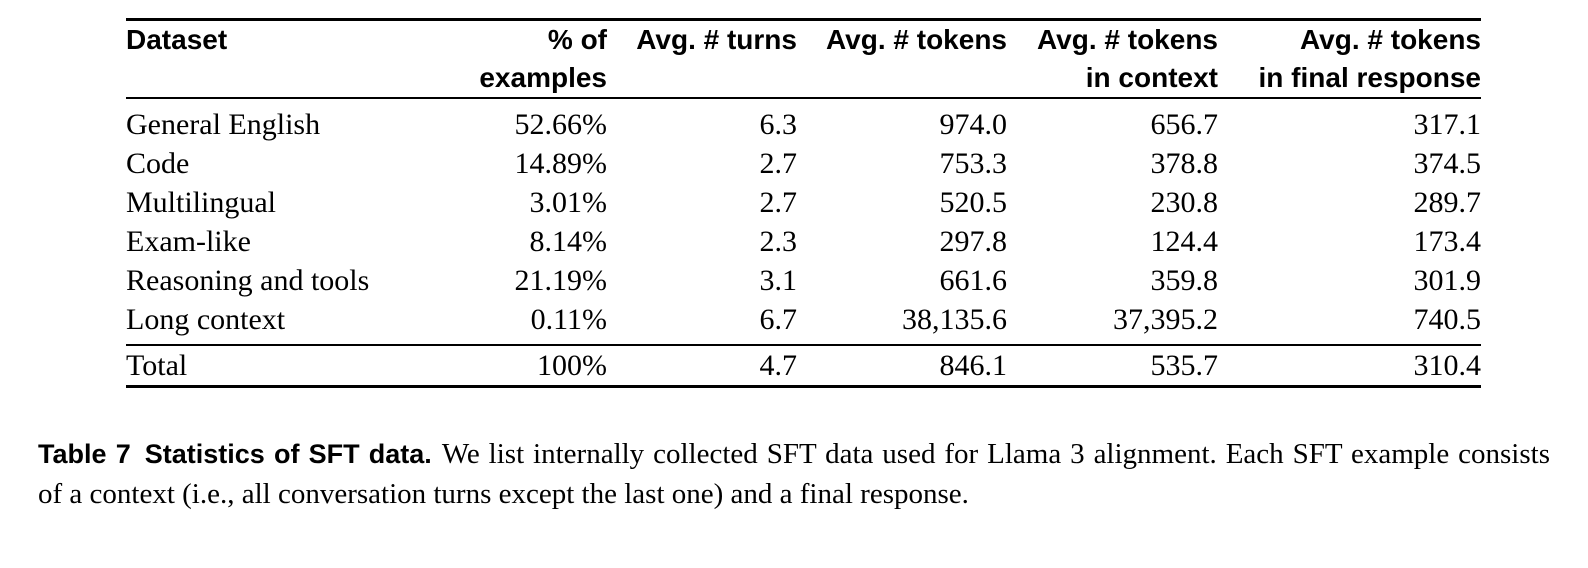 The width and height of the screenshot is (1588, 568). I want to click on cell-avg-tokens: 661.6, so click(973, 280).